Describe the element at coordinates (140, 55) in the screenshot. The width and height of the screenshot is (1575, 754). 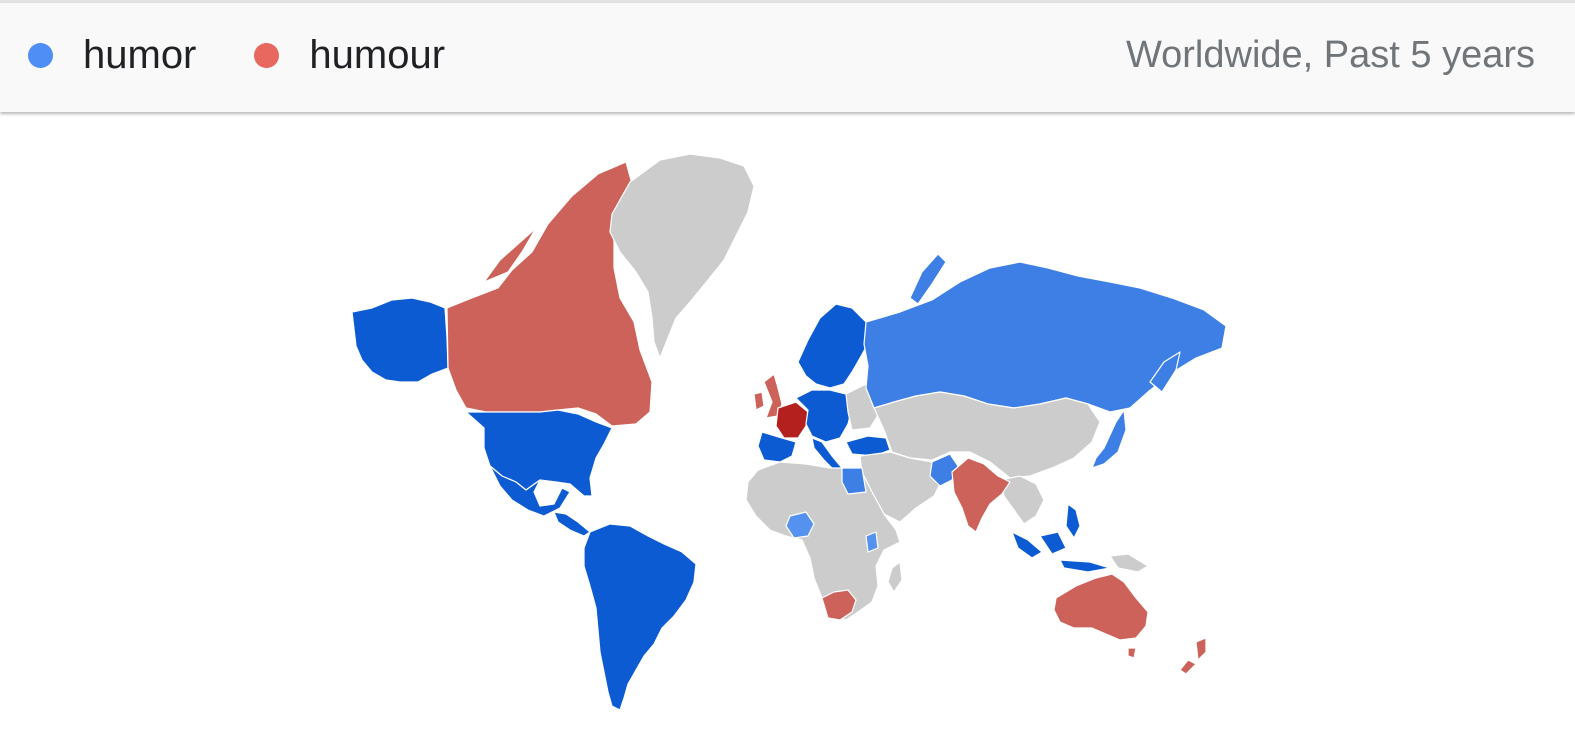
I see `legend-label-humor: humor` at that location.